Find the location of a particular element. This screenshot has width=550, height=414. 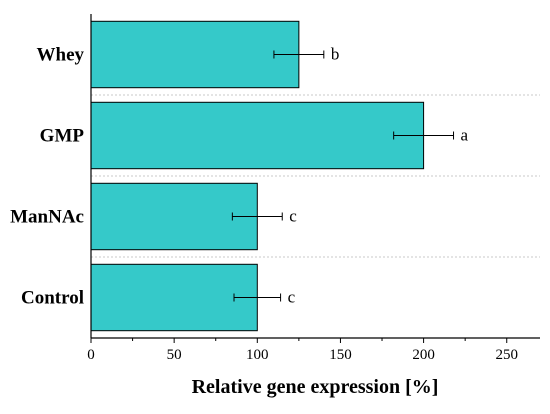

category-label-gmp: GMP is located at coordinates (62, 136).